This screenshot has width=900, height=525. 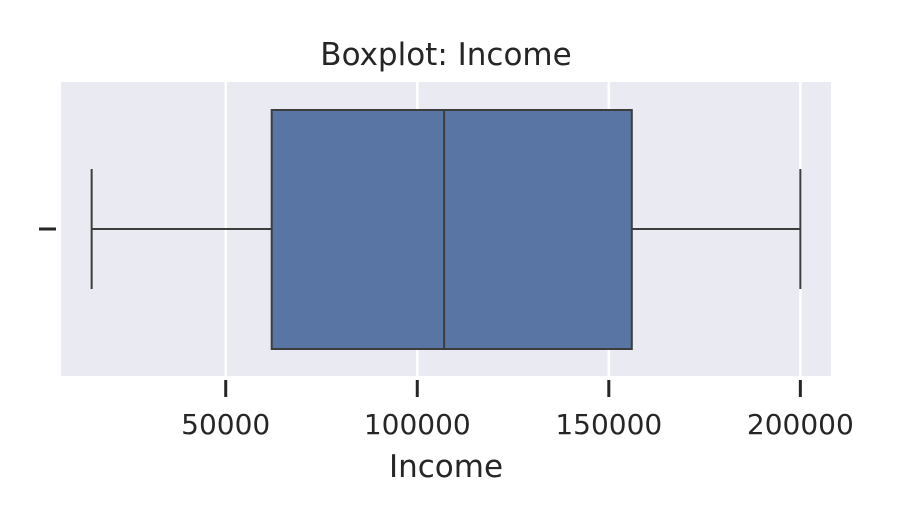 I want to click on x-tick-label: 50000, so click(x=225, y=424).